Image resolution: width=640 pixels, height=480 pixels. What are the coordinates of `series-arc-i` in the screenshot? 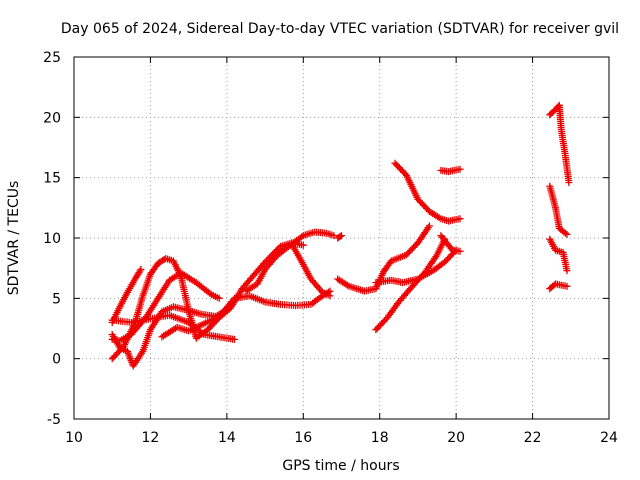 It's located at (339, 237).